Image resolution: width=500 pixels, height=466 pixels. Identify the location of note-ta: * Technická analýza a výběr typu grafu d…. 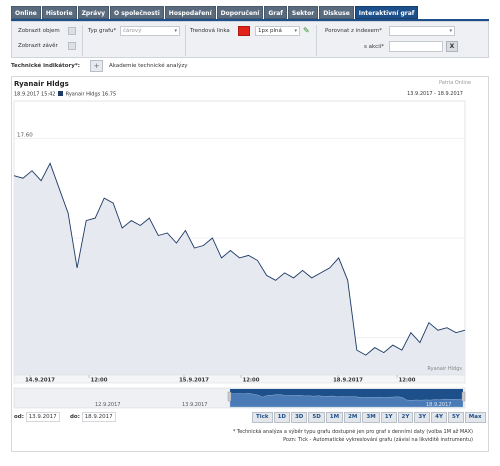
(352, 432).